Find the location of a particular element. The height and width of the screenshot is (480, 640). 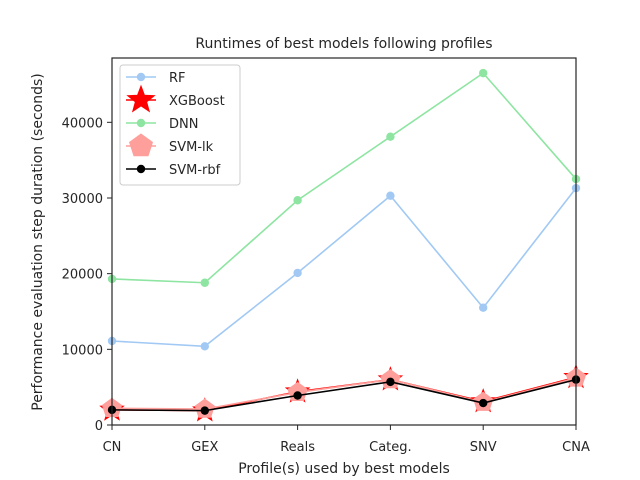

x-tick-label: Reals is located at coordinates (297, 447).